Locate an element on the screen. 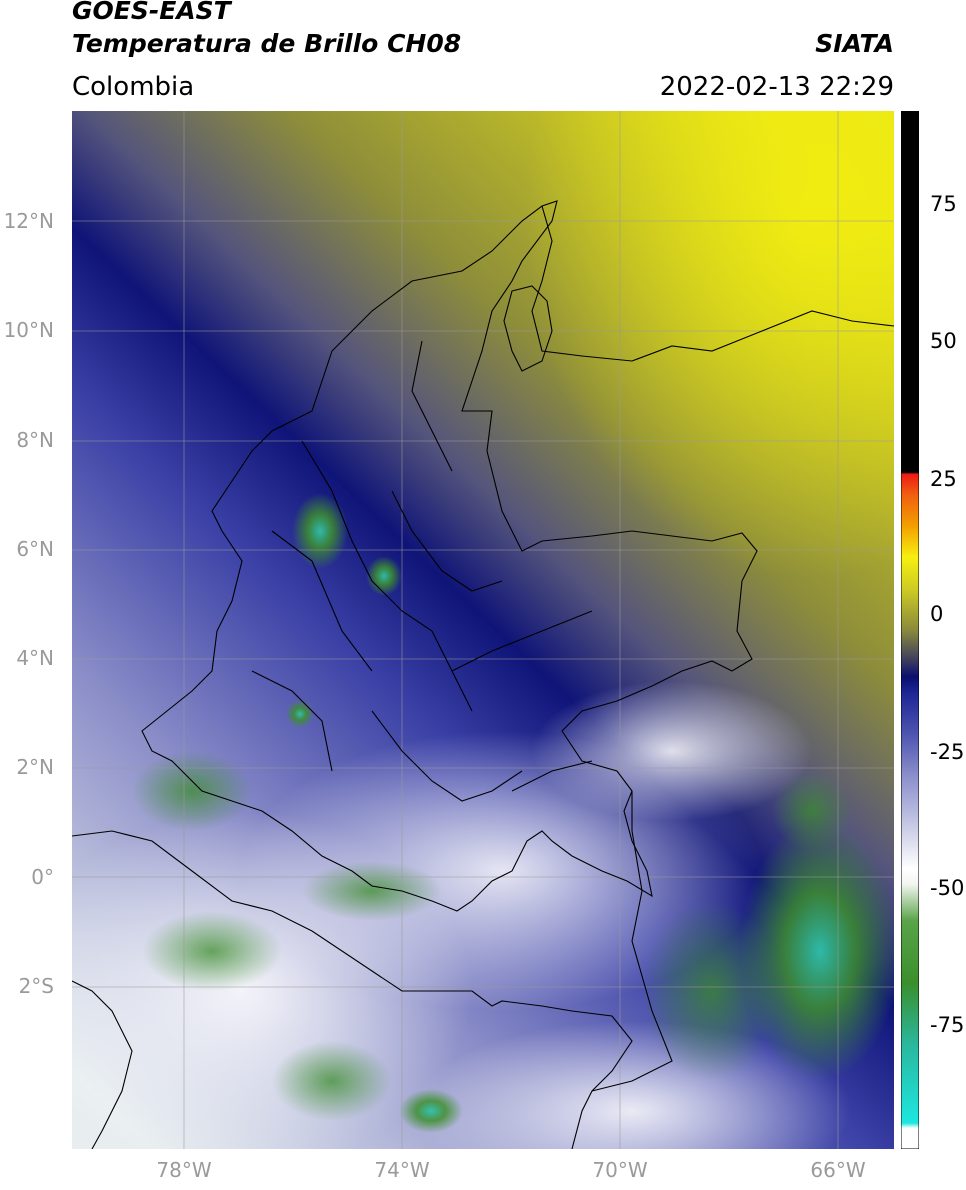  lat-label-2s: 2°S is located at coordinates (36, 986).